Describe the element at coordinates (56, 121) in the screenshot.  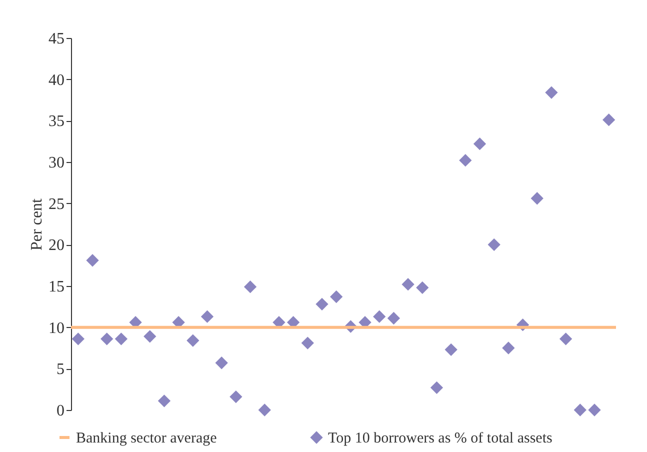
I see `y-tick-label: 35` at that location.